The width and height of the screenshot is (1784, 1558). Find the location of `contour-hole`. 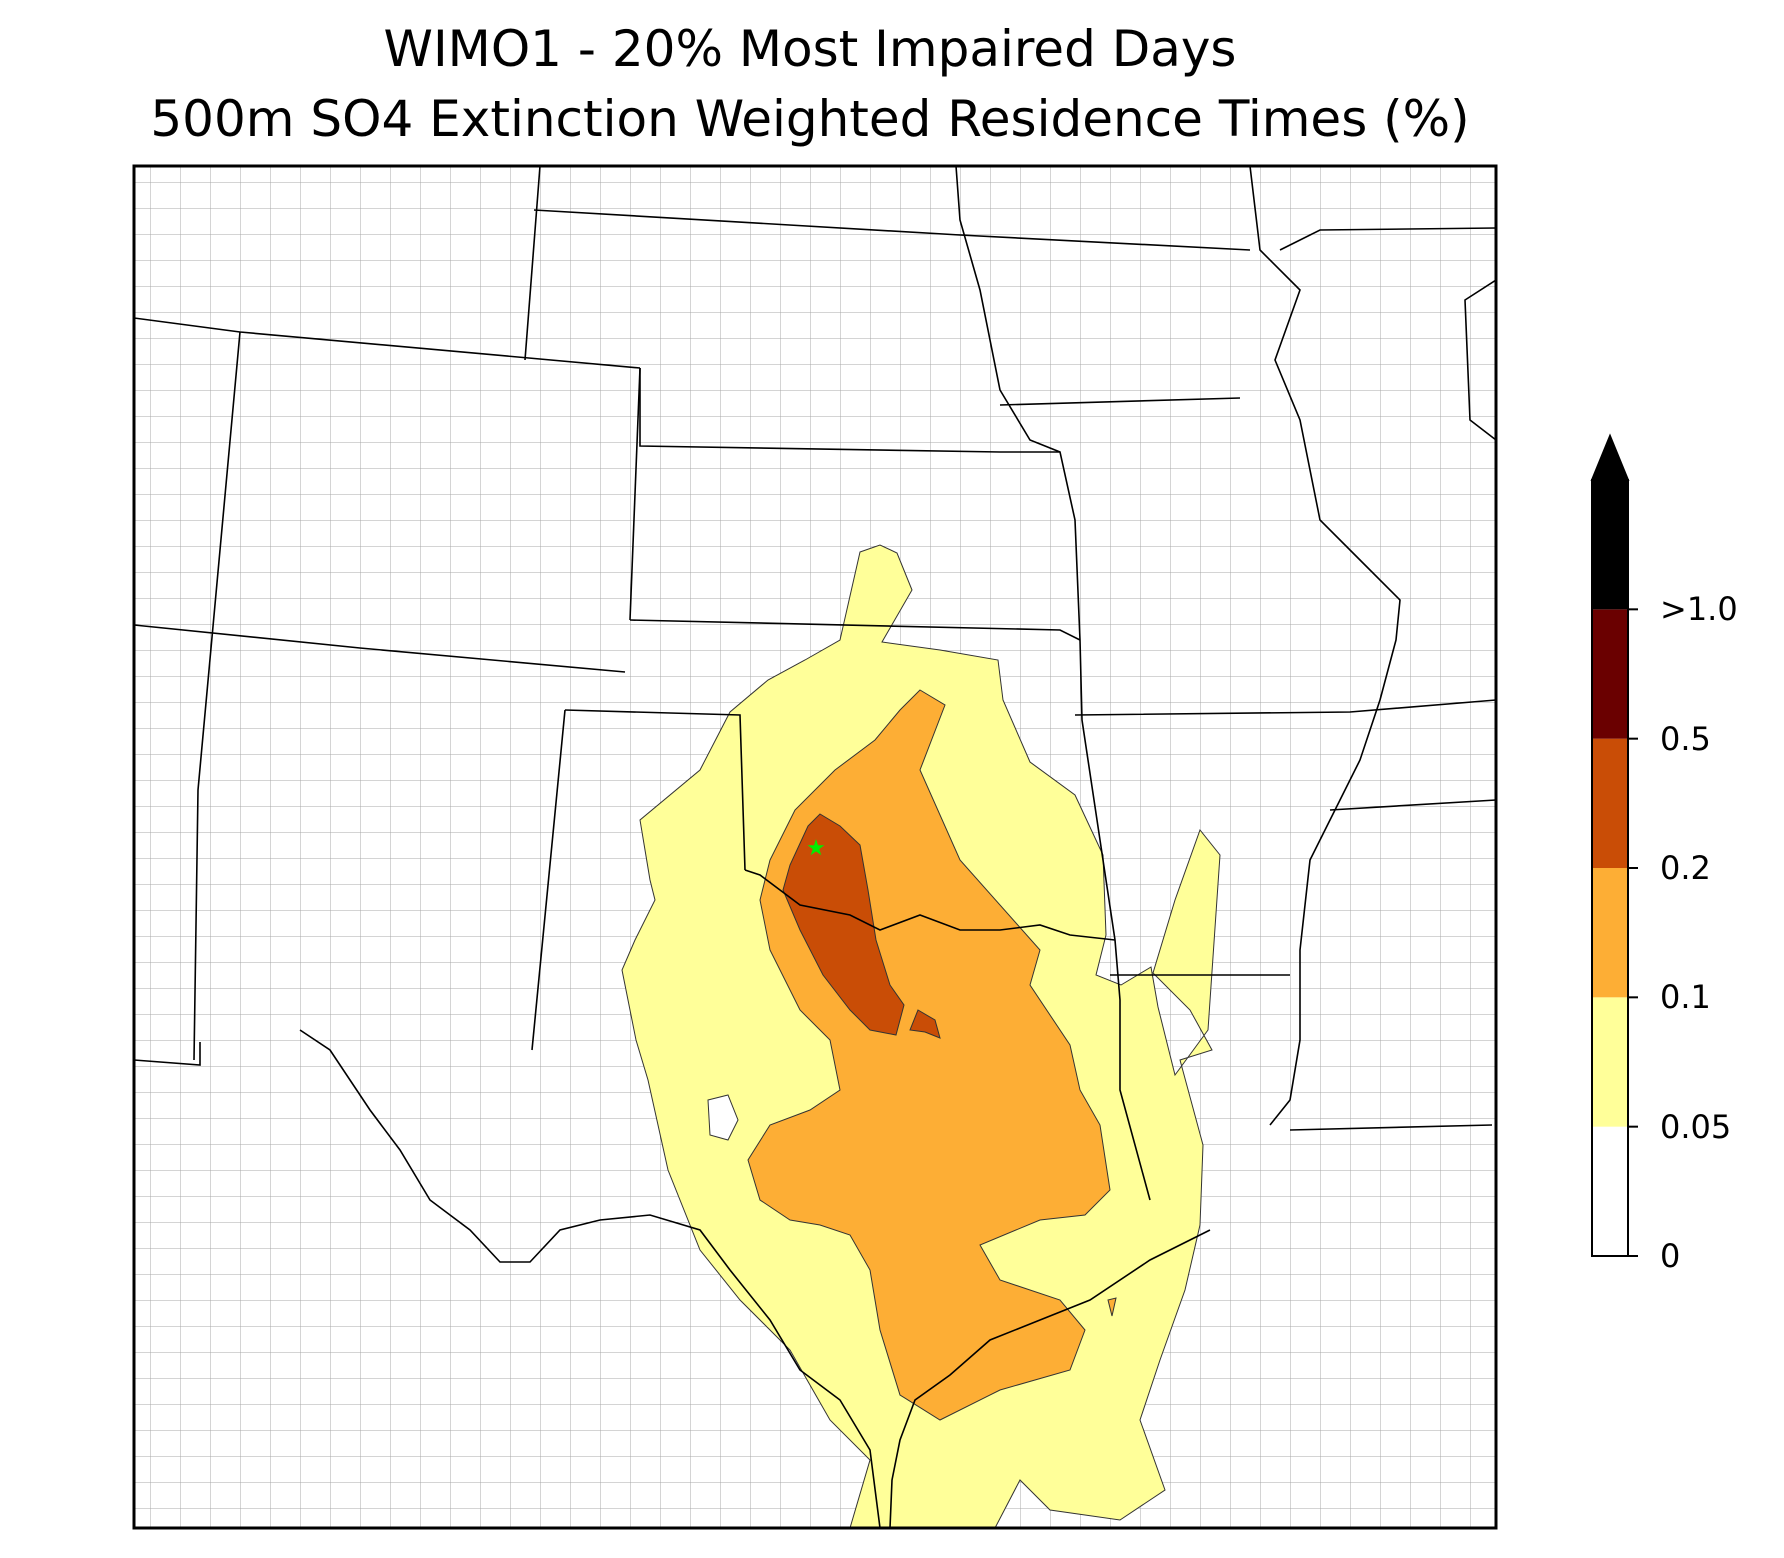

contour-hole is located at coordinates (723, 1117).